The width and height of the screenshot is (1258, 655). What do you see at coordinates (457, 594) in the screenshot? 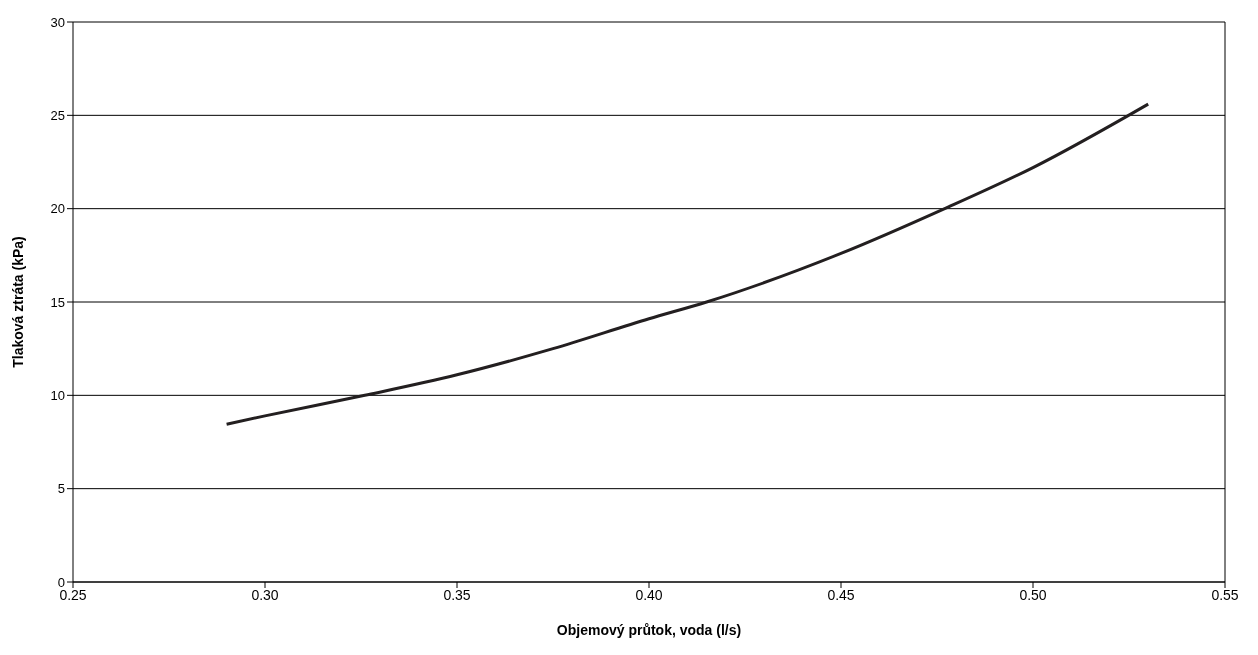
I see `x-tick-label: 0.35` at bounding box center [457, 594].